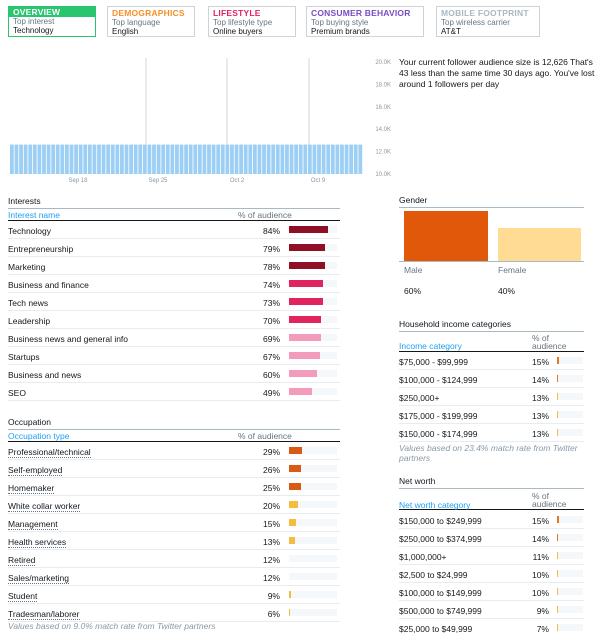 This screenshot has width=616, height=635. I want to click on gender-male-bar, so click(446, 236).